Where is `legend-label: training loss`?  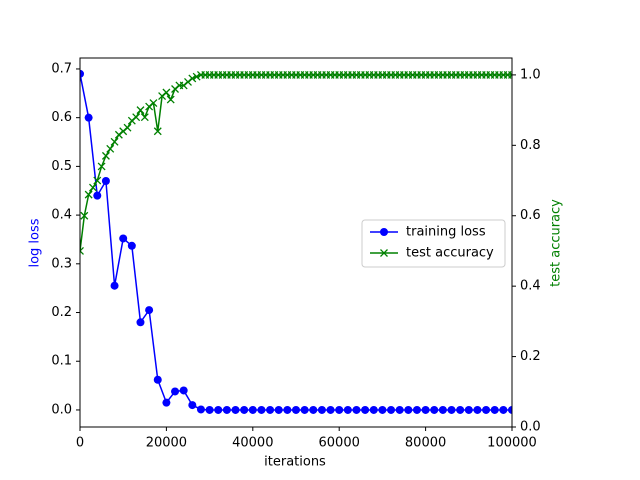 legend-label: training loss is located at coordinates (446, 232).